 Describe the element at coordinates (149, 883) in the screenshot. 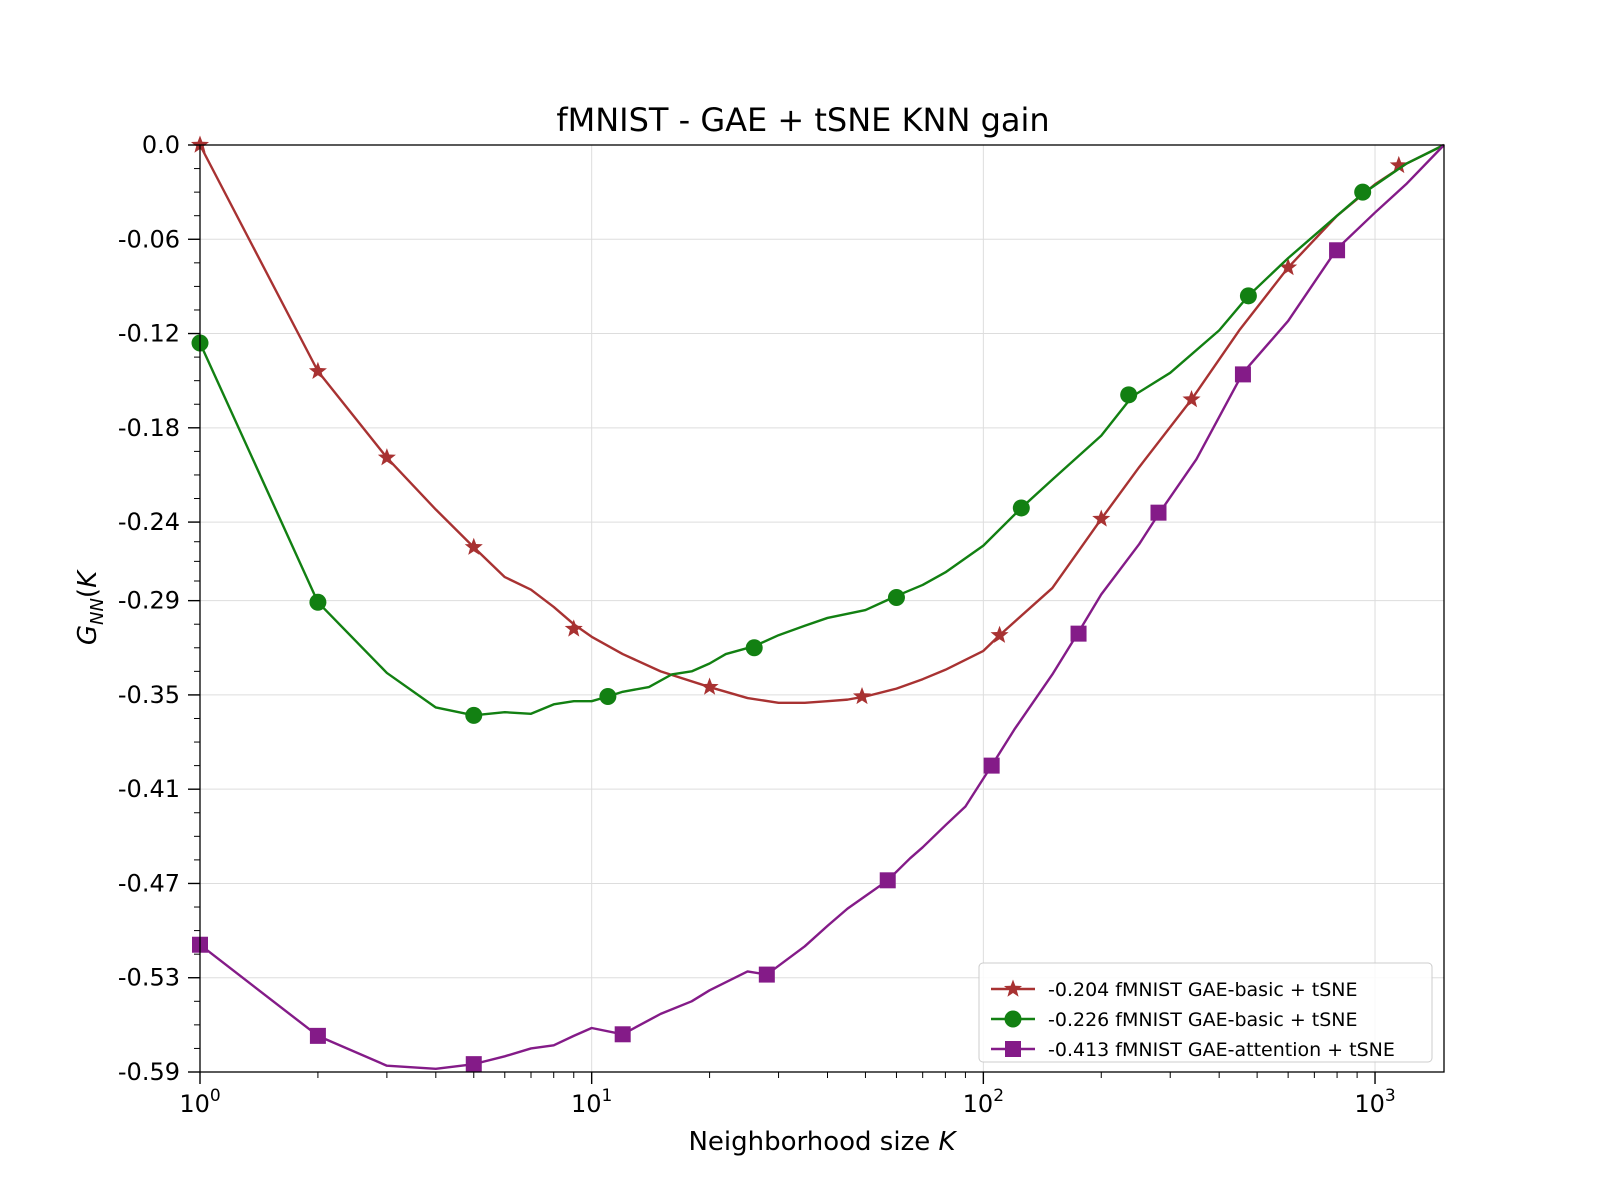

I see `y-tick-label: -0.47` at that location.